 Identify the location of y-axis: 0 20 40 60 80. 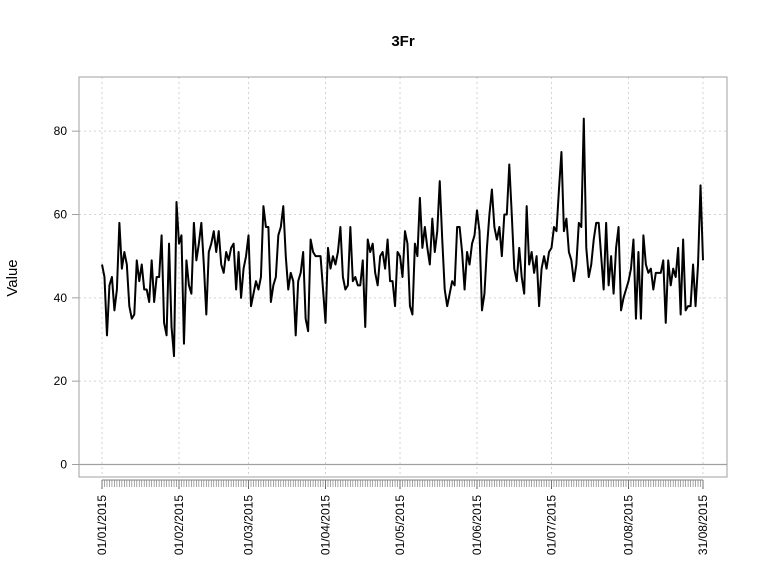
(66, 298).